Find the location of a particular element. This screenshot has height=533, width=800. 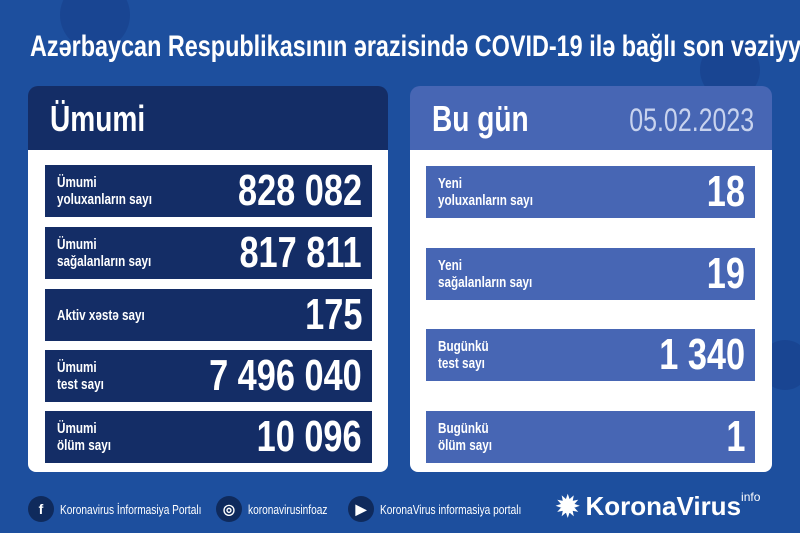

sun-icon: ✹ is located at coordinates (568, 506).